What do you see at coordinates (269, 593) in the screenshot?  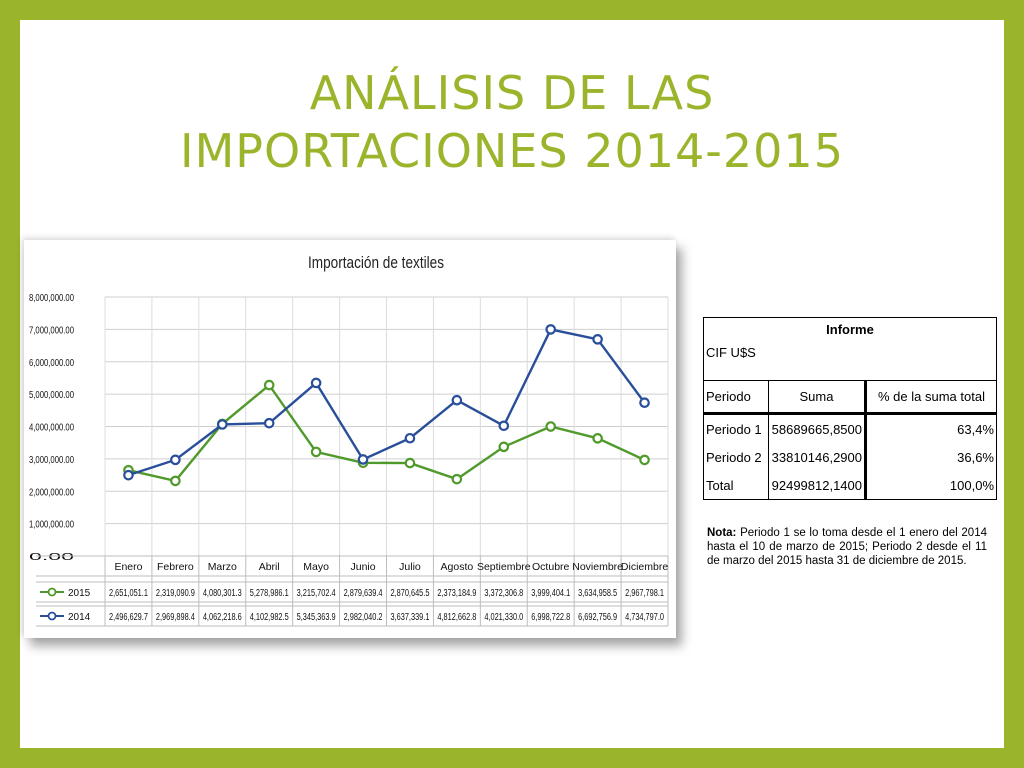 I see `data-label-2015: 5,278,986.1` at bounding box center [269, 593].